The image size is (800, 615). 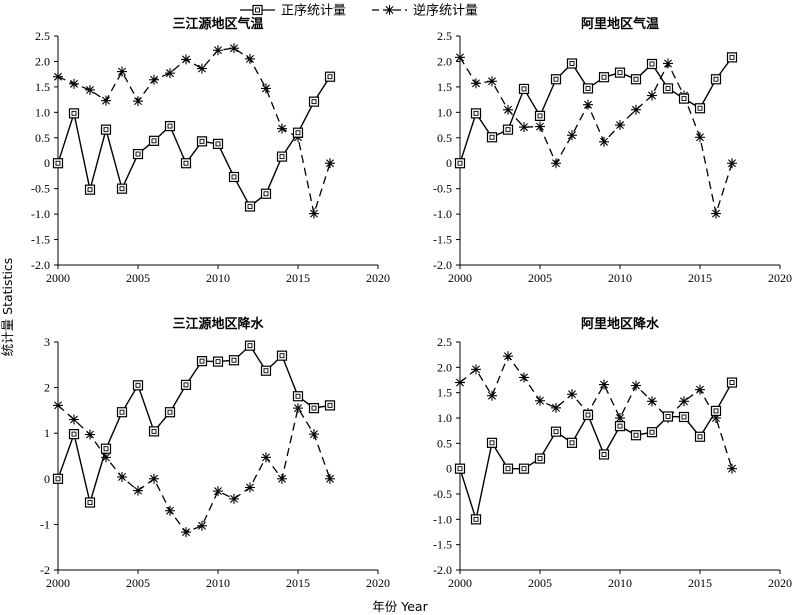 What do you see at coordinates (217, 24) in the screenshot?
I see `panel-title: 三江源地区气温` at bounding box center [217, 24].